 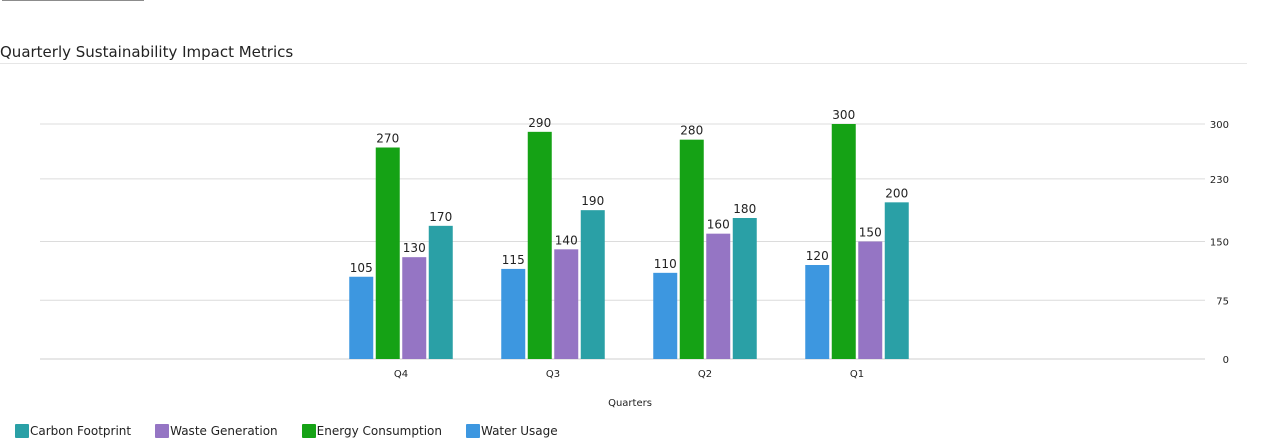 I want to click on data-label: 110, so click(x=665, y=264).